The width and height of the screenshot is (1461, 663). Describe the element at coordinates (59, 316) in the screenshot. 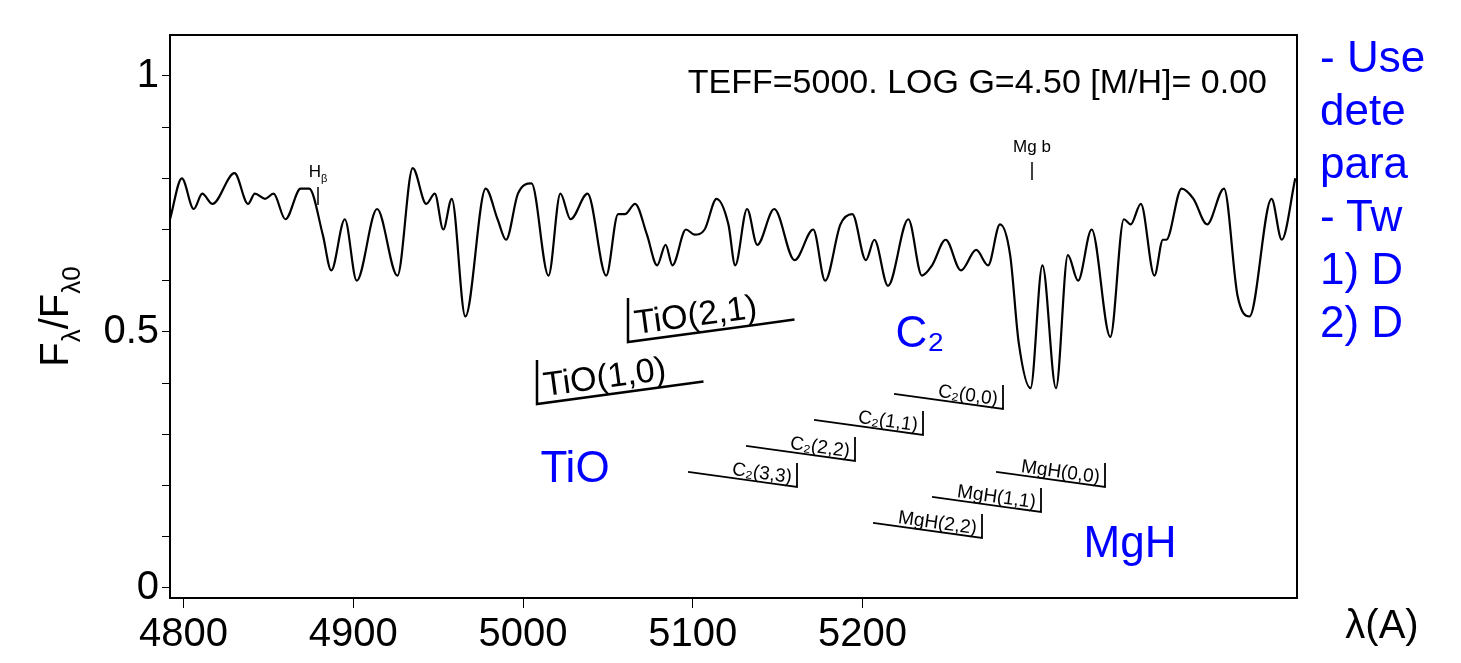

I see `y-axis-title: Fλ/Fλ0` at that location.